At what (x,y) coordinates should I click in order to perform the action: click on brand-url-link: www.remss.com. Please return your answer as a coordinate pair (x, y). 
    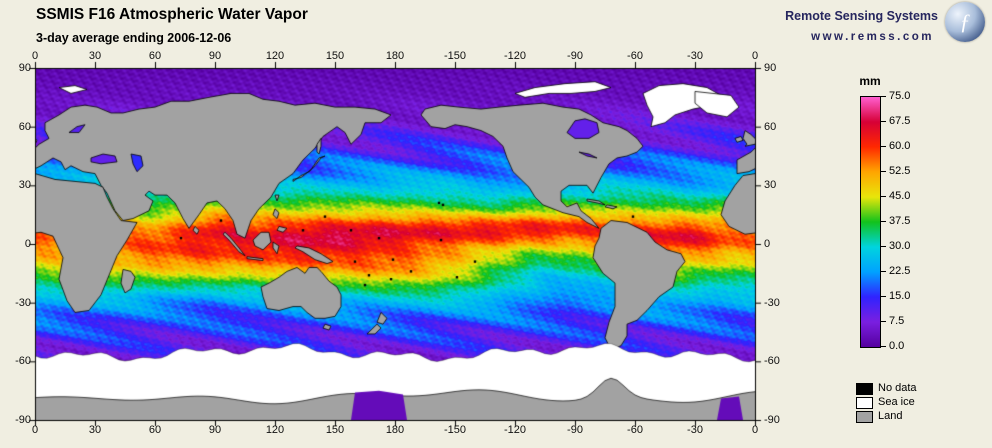
    Looking at the image, I should click on (872, 37).